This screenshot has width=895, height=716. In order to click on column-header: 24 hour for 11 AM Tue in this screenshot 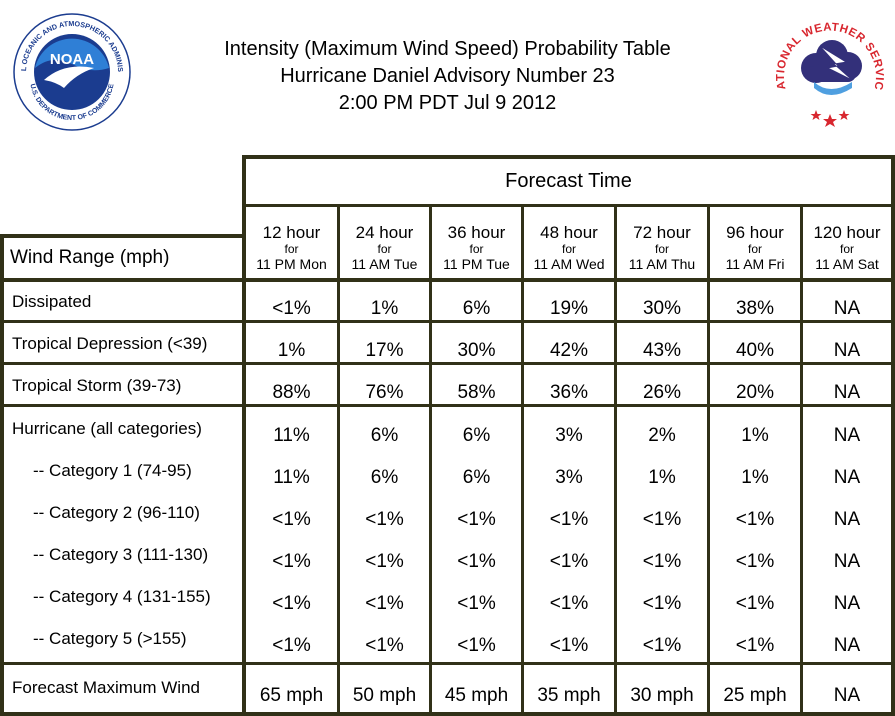, I will do `click(384, 248)`.